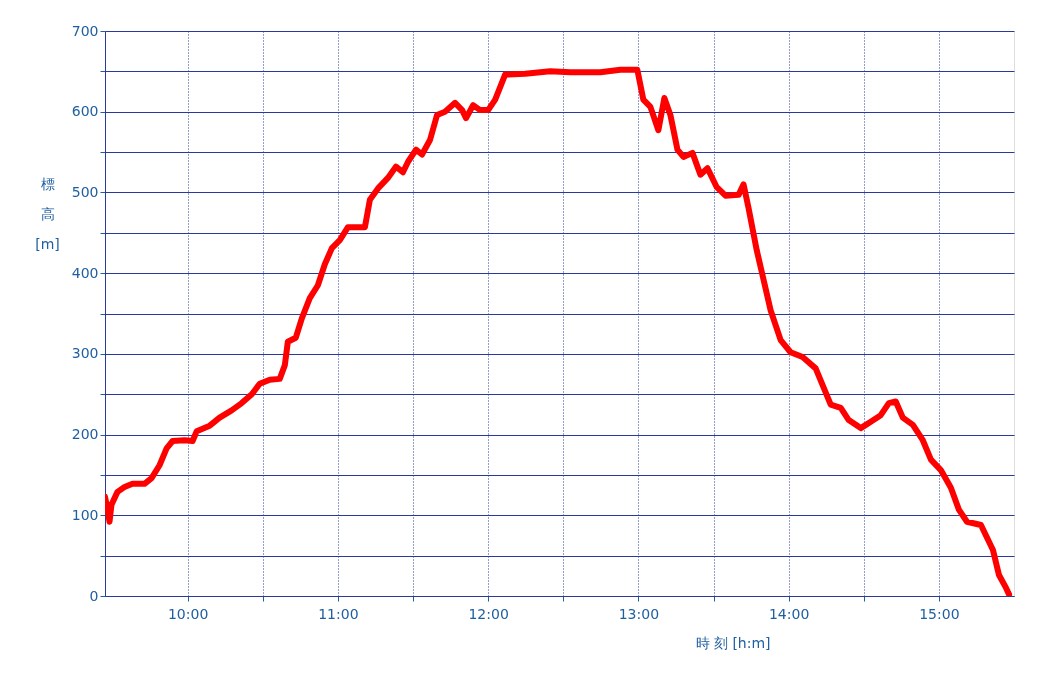  Describe the element at coordinates (85, 272) in the screenshot. I see `y-tick-label: 400` at that location.